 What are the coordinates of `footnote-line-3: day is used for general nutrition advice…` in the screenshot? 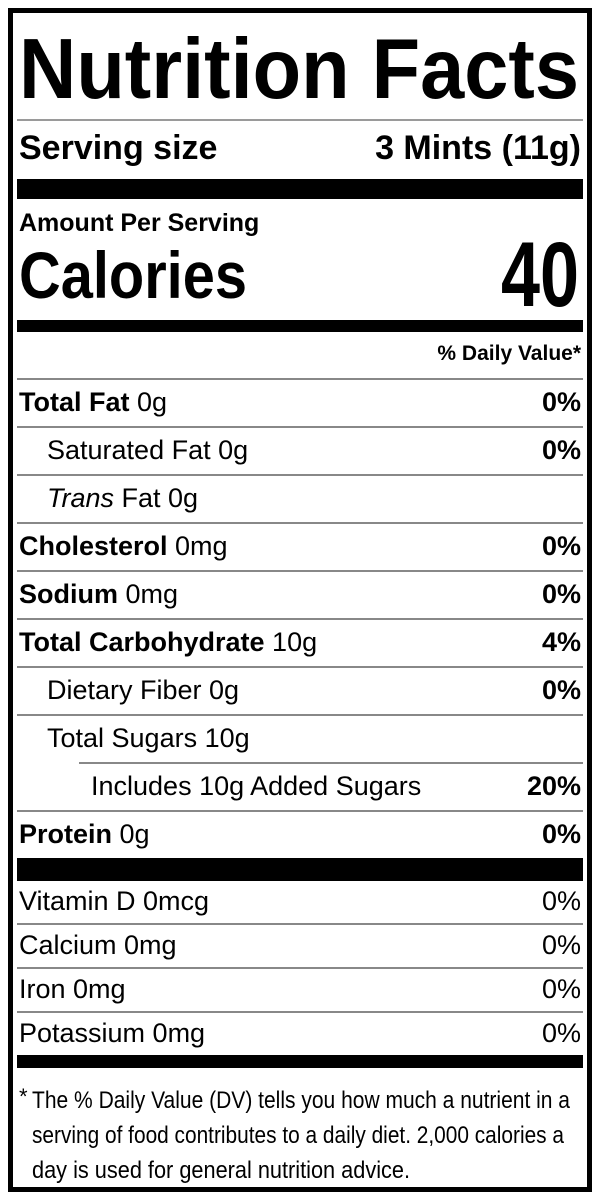 It's located at (221, 1170).